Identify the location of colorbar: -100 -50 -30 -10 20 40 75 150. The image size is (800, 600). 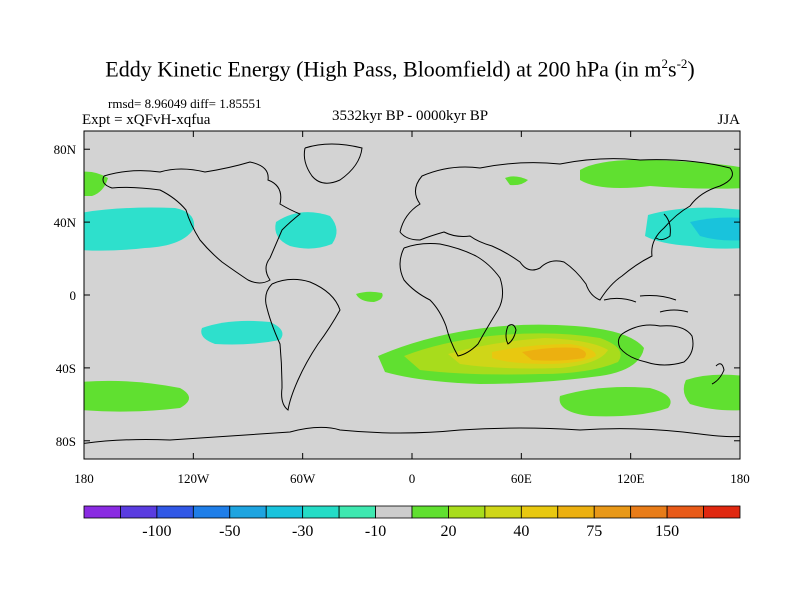
(412, 522).